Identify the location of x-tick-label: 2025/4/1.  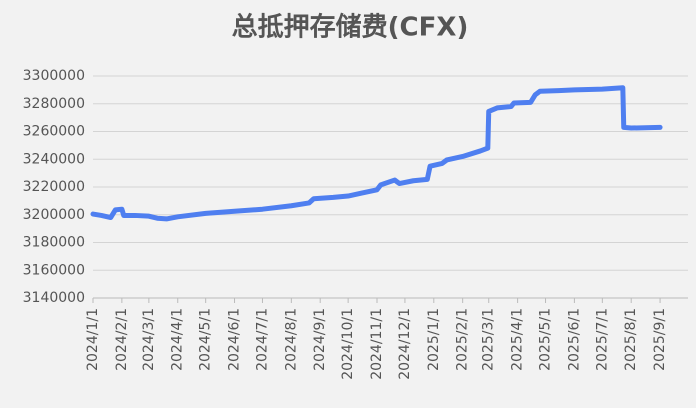
(518, 339).